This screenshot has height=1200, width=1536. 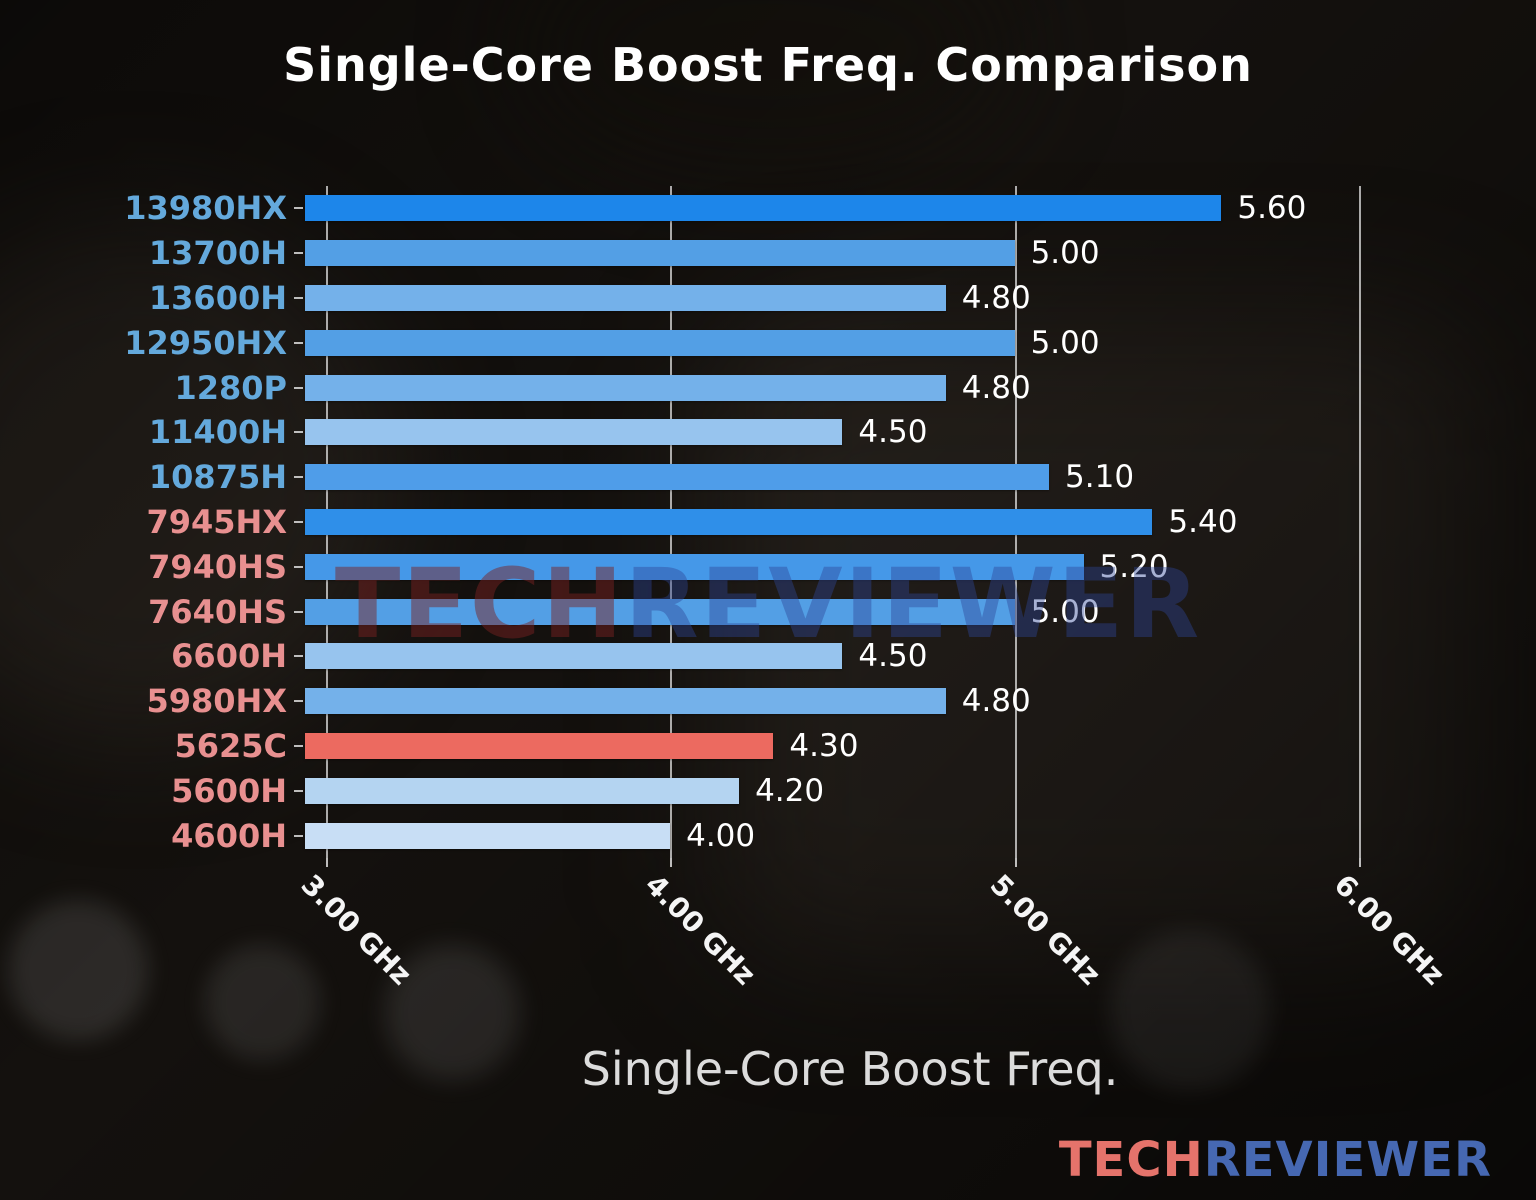 I want to click on bar-row: 13600H 4.80, so click(x=819, y=298).